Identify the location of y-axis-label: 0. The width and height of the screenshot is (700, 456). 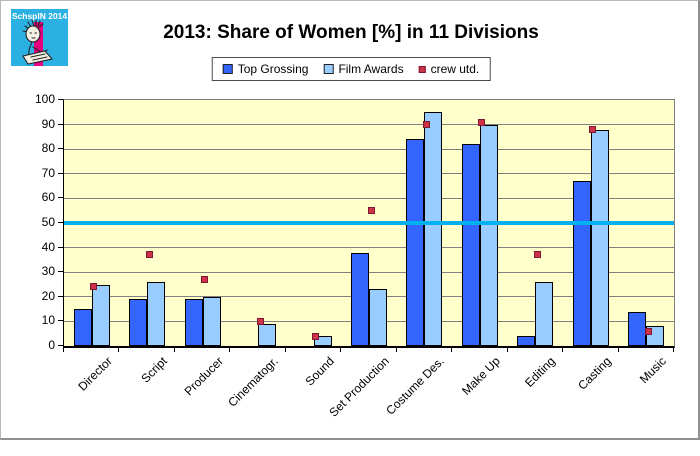
(51, 345).